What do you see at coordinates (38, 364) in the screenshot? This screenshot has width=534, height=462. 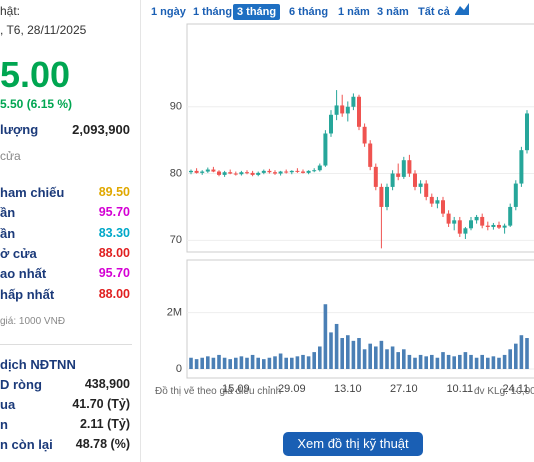 I see `foreign-title: dịch NĐTNN` at bounding box center [38, 364].